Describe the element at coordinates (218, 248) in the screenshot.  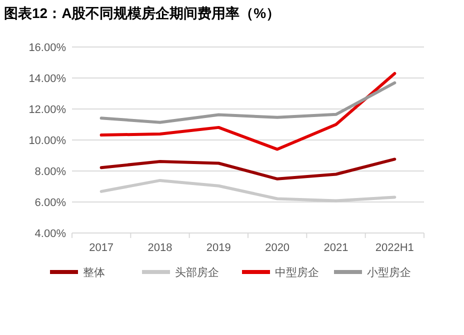
I see `x-tick-label: 2019` at that location.